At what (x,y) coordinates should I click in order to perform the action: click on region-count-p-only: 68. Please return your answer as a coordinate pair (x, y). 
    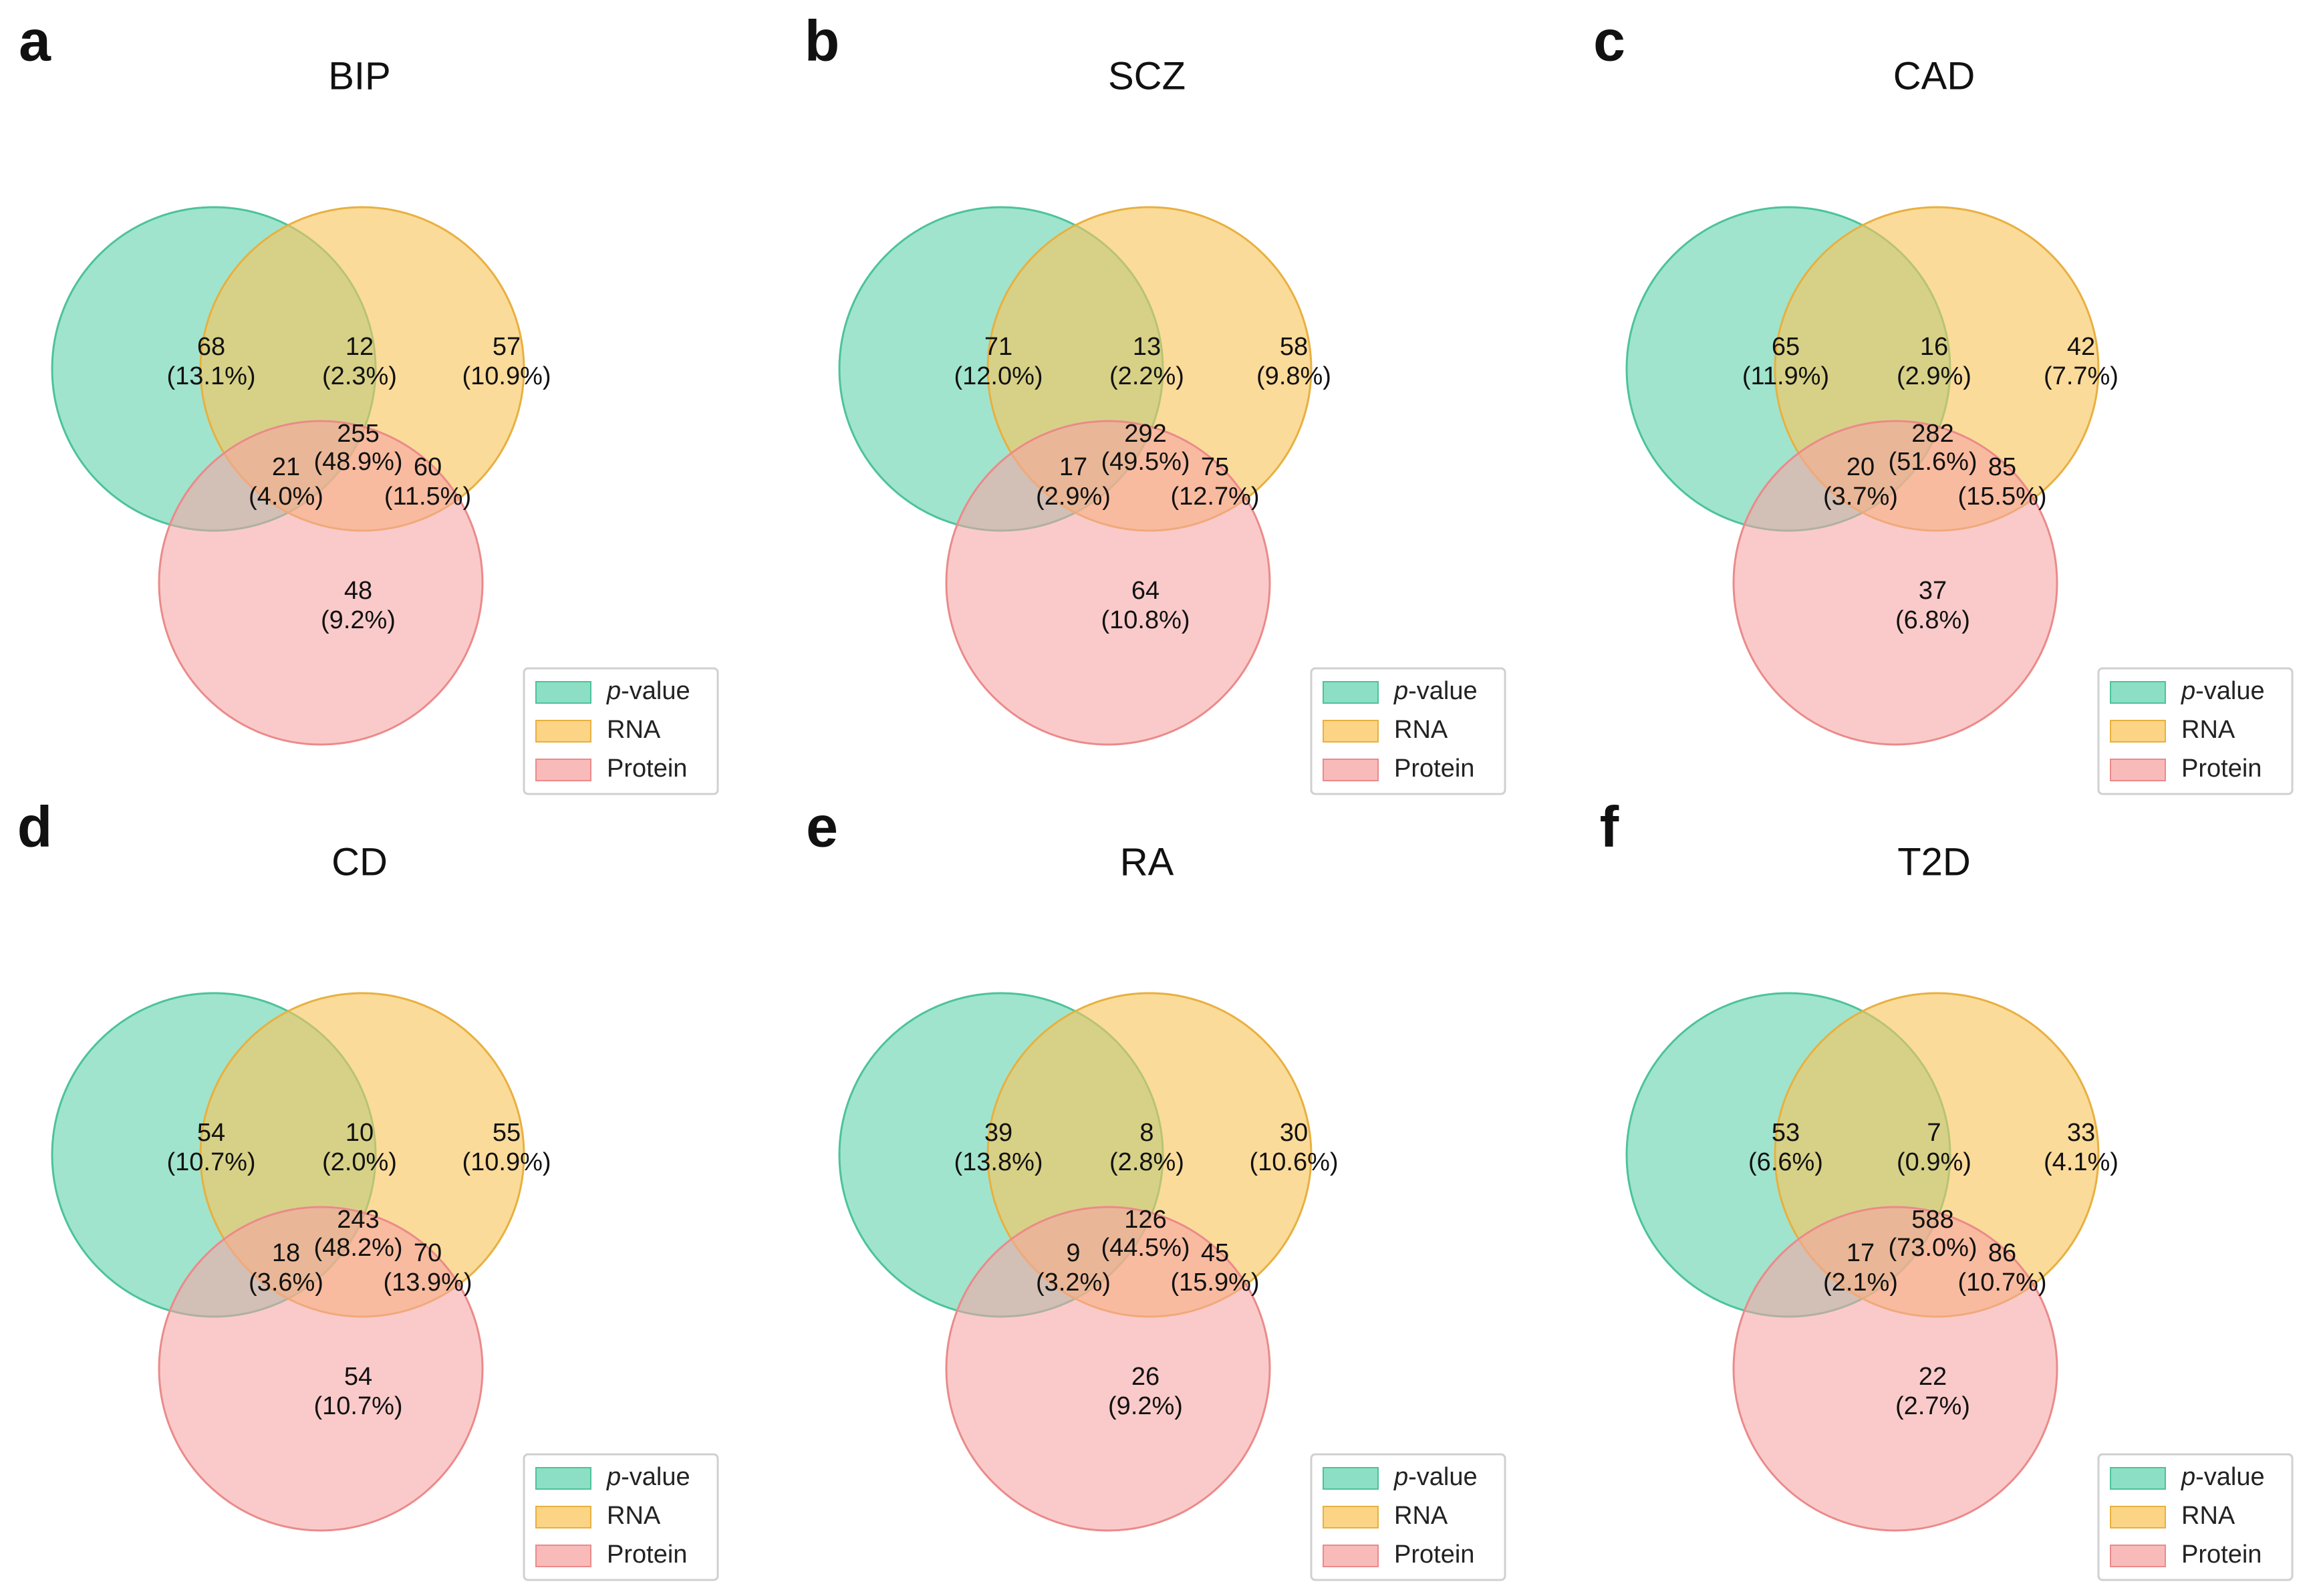
    Looking at the image, I should click on (211, 347).